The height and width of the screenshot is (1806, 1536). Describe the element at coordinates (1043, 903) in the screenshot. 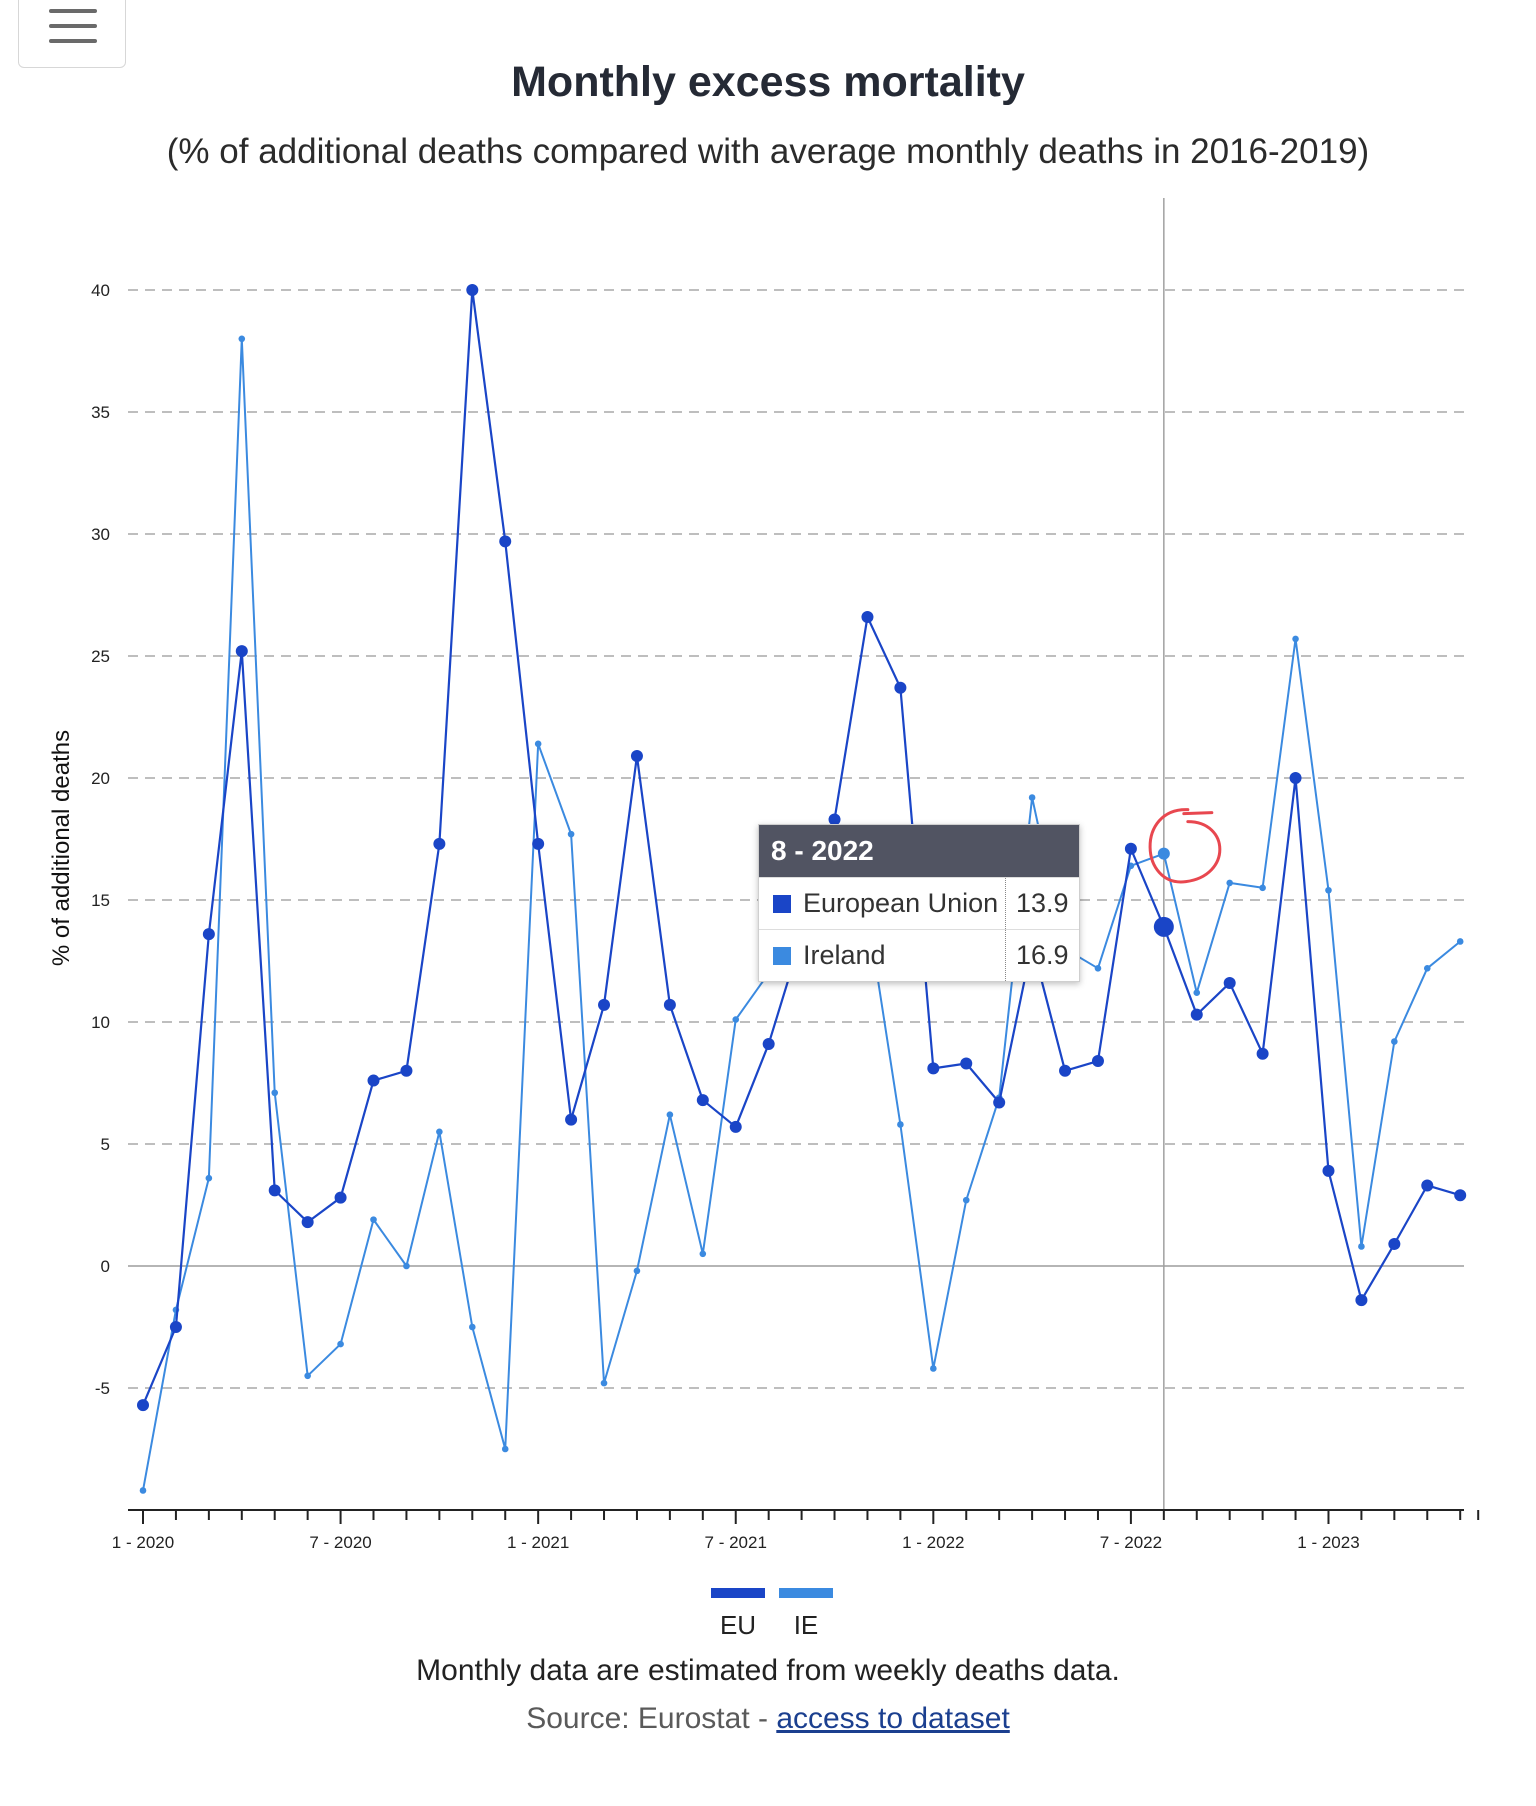

I see `tooltip-eu-value: 13.9` at that location.